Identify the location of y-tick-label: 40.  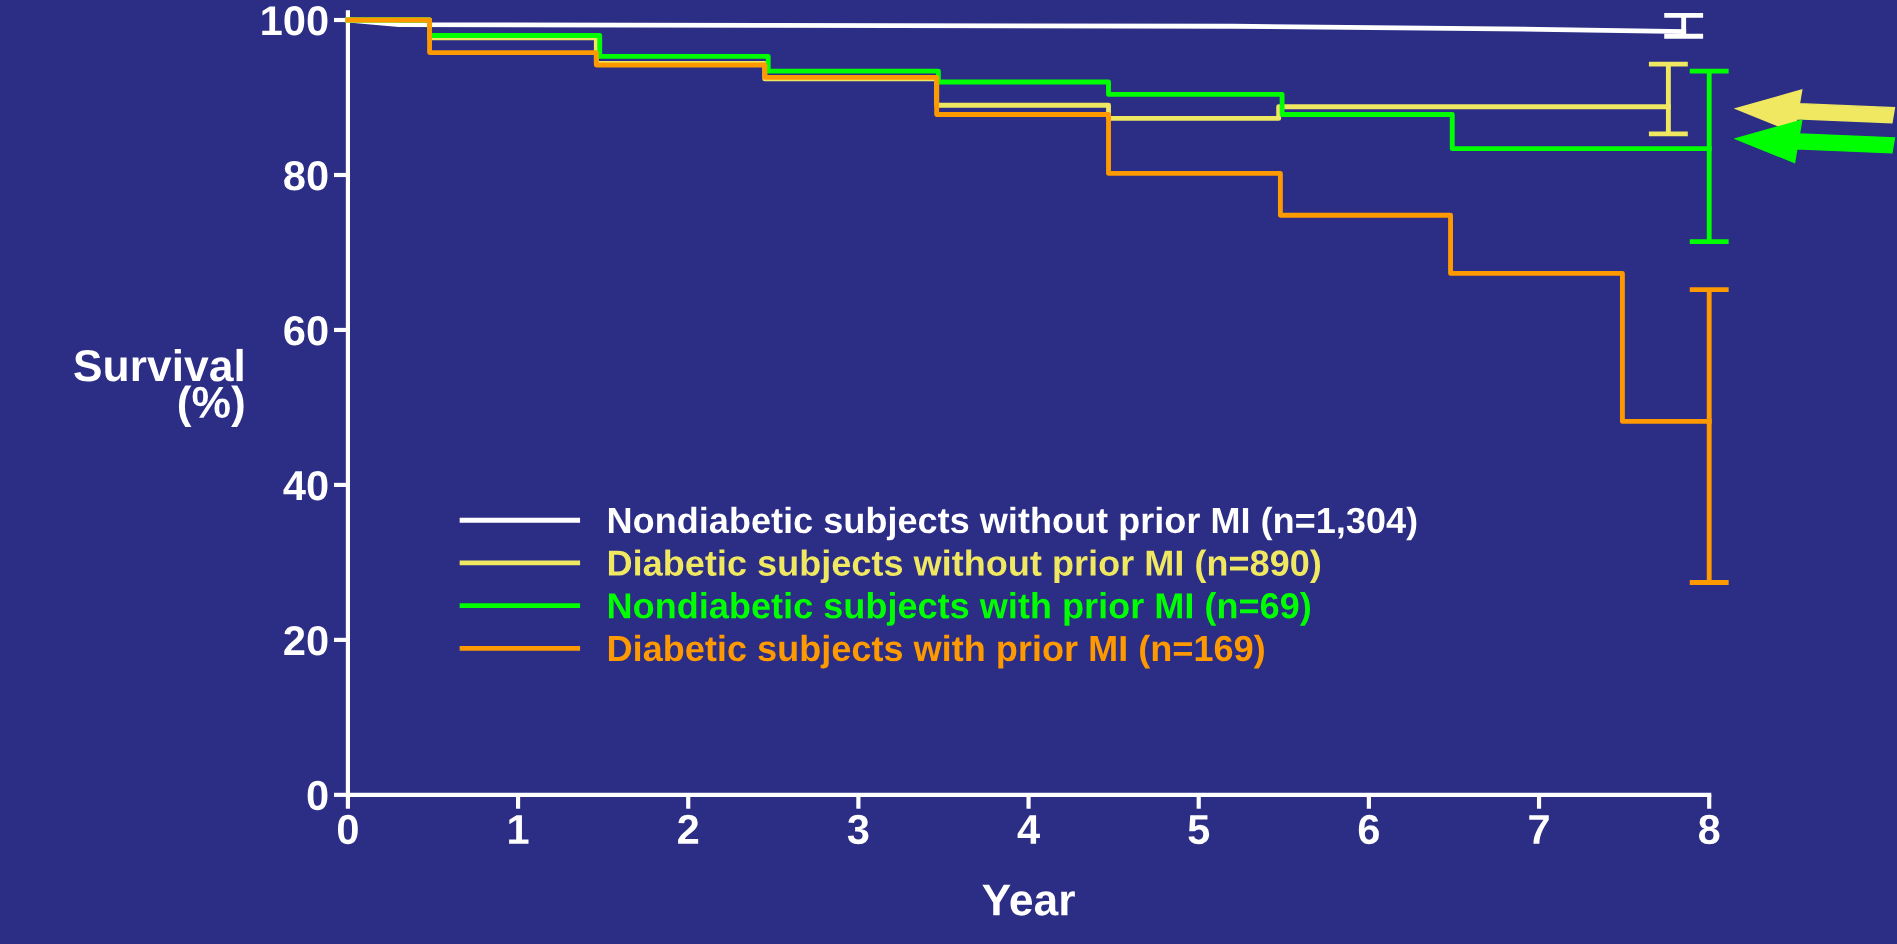
(305, 485).